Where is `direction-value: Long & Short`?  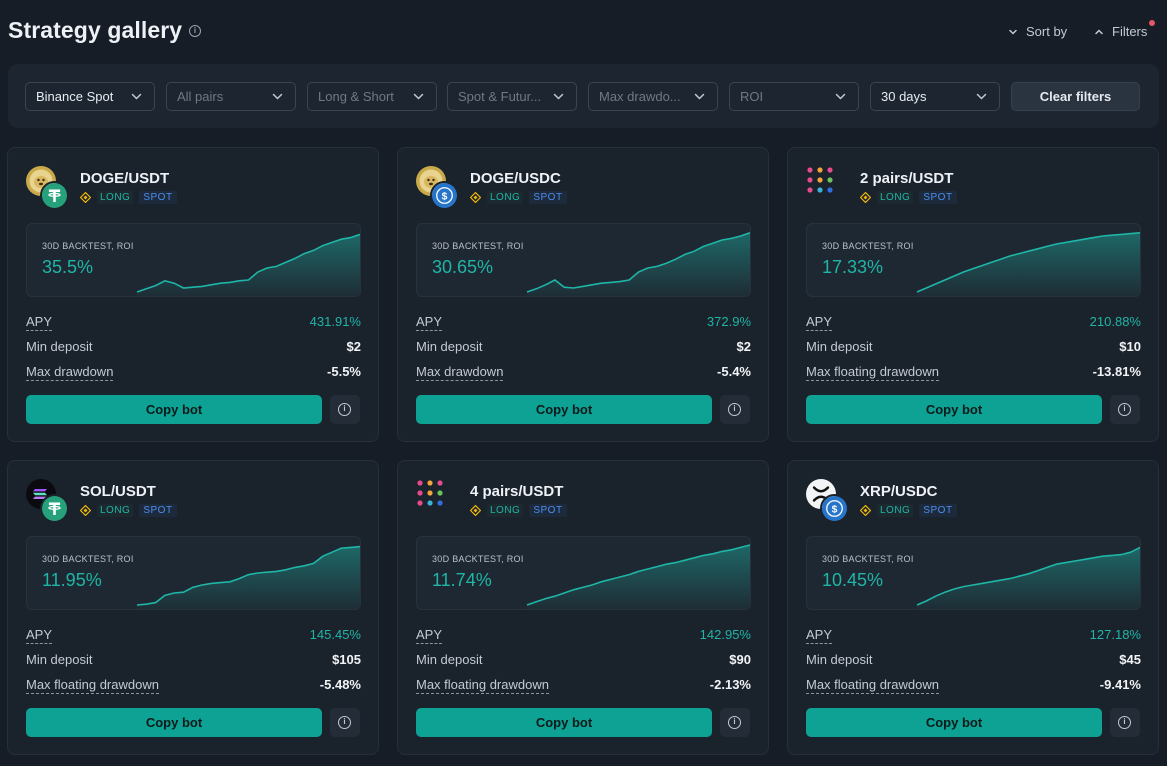 direction-value: Long & Short is located at coordinates (356, 96).